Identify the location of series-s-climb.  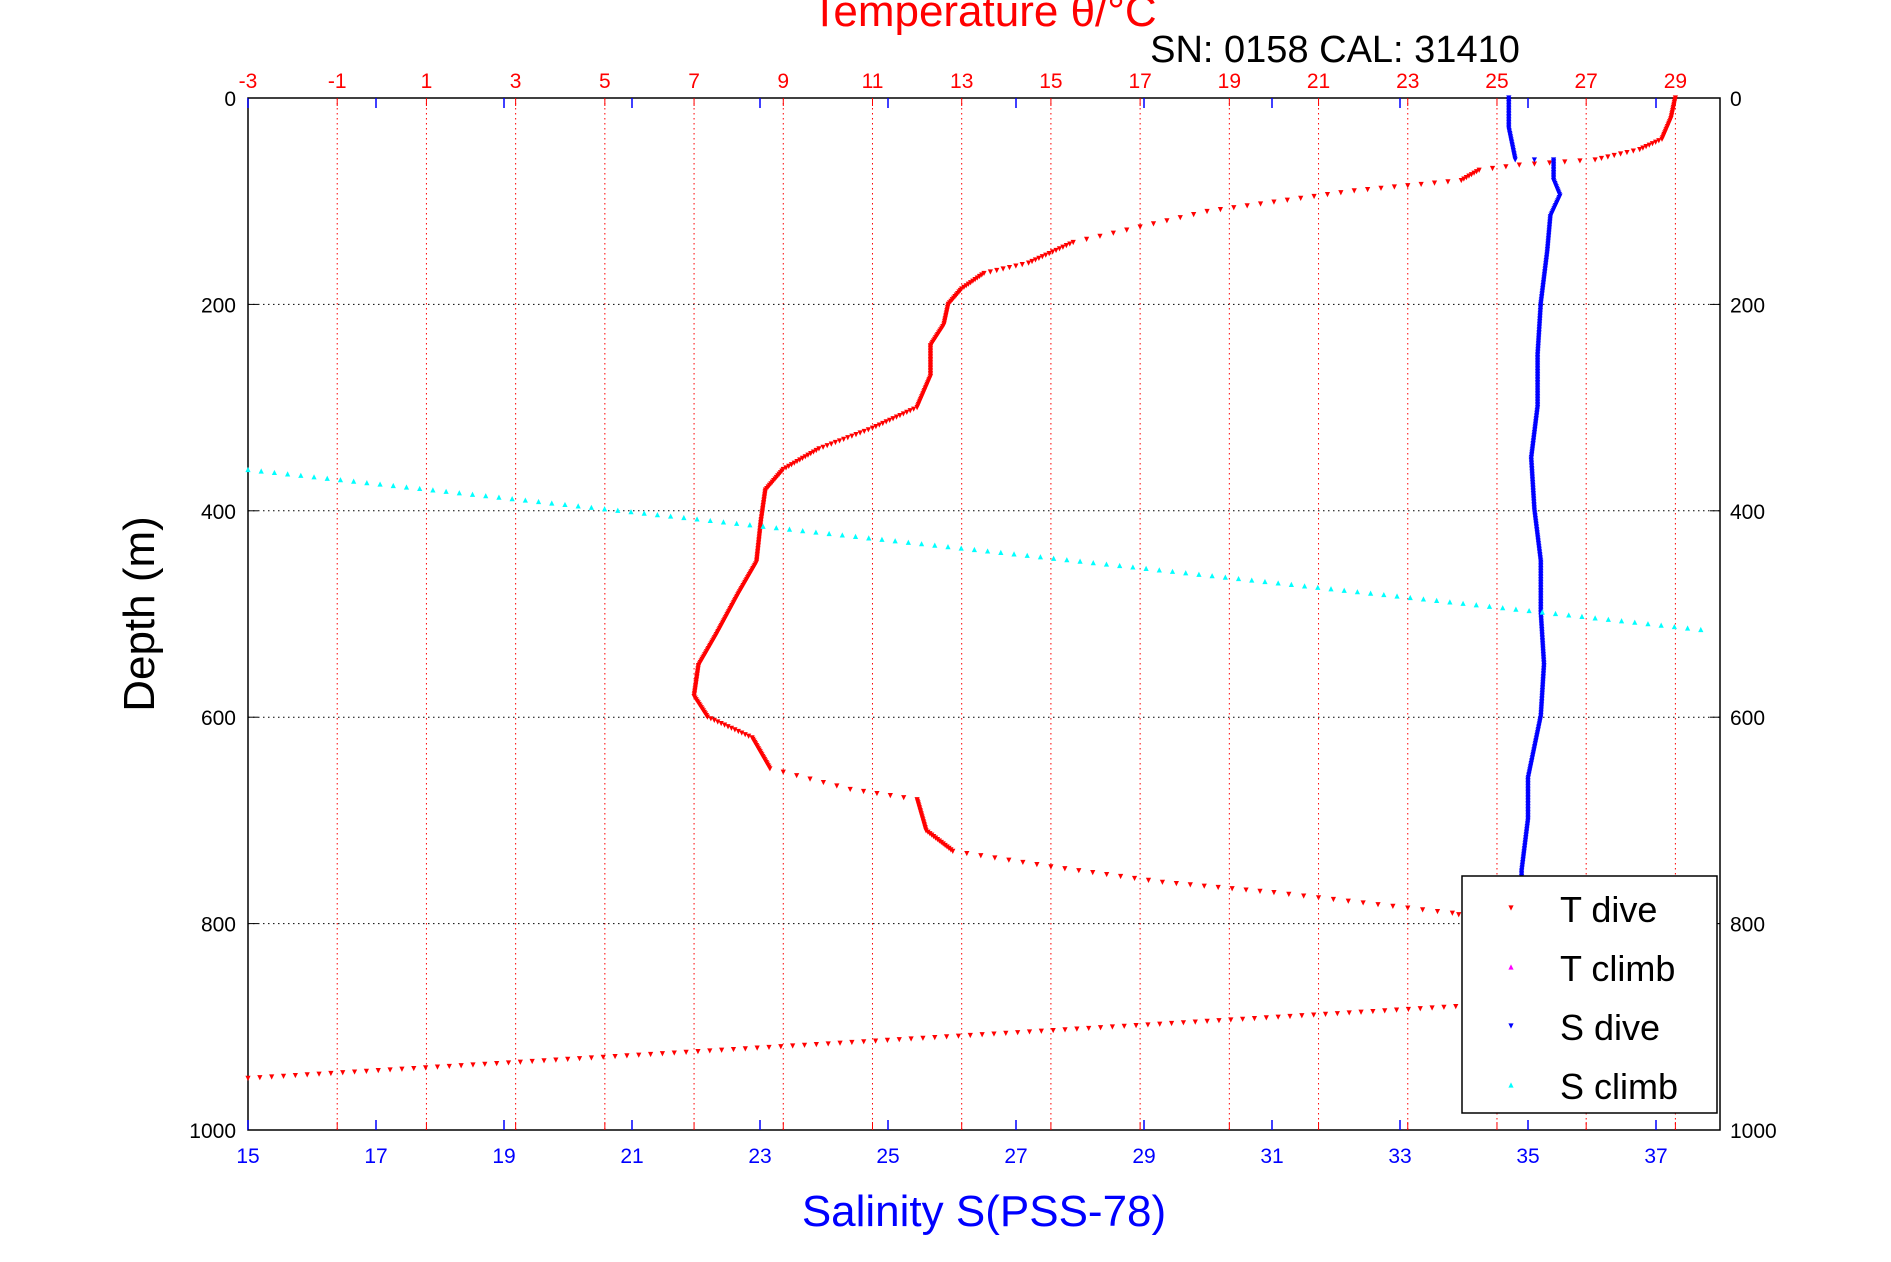
(974, 549).